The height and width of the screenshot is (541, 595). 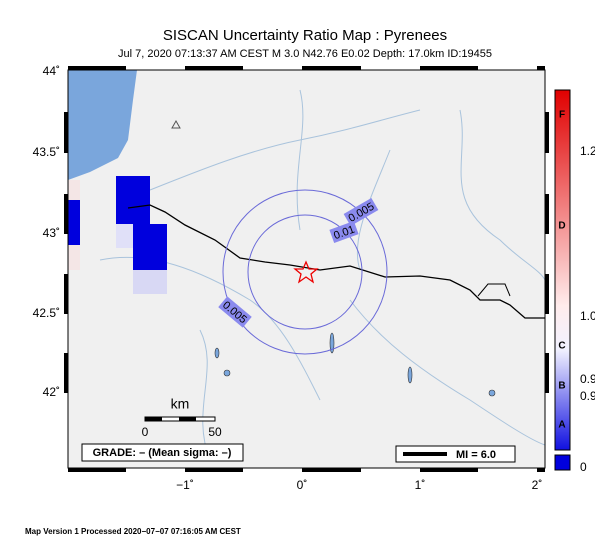 I want to click on colorbar-value: 1.0, so click(x=587, y=316).